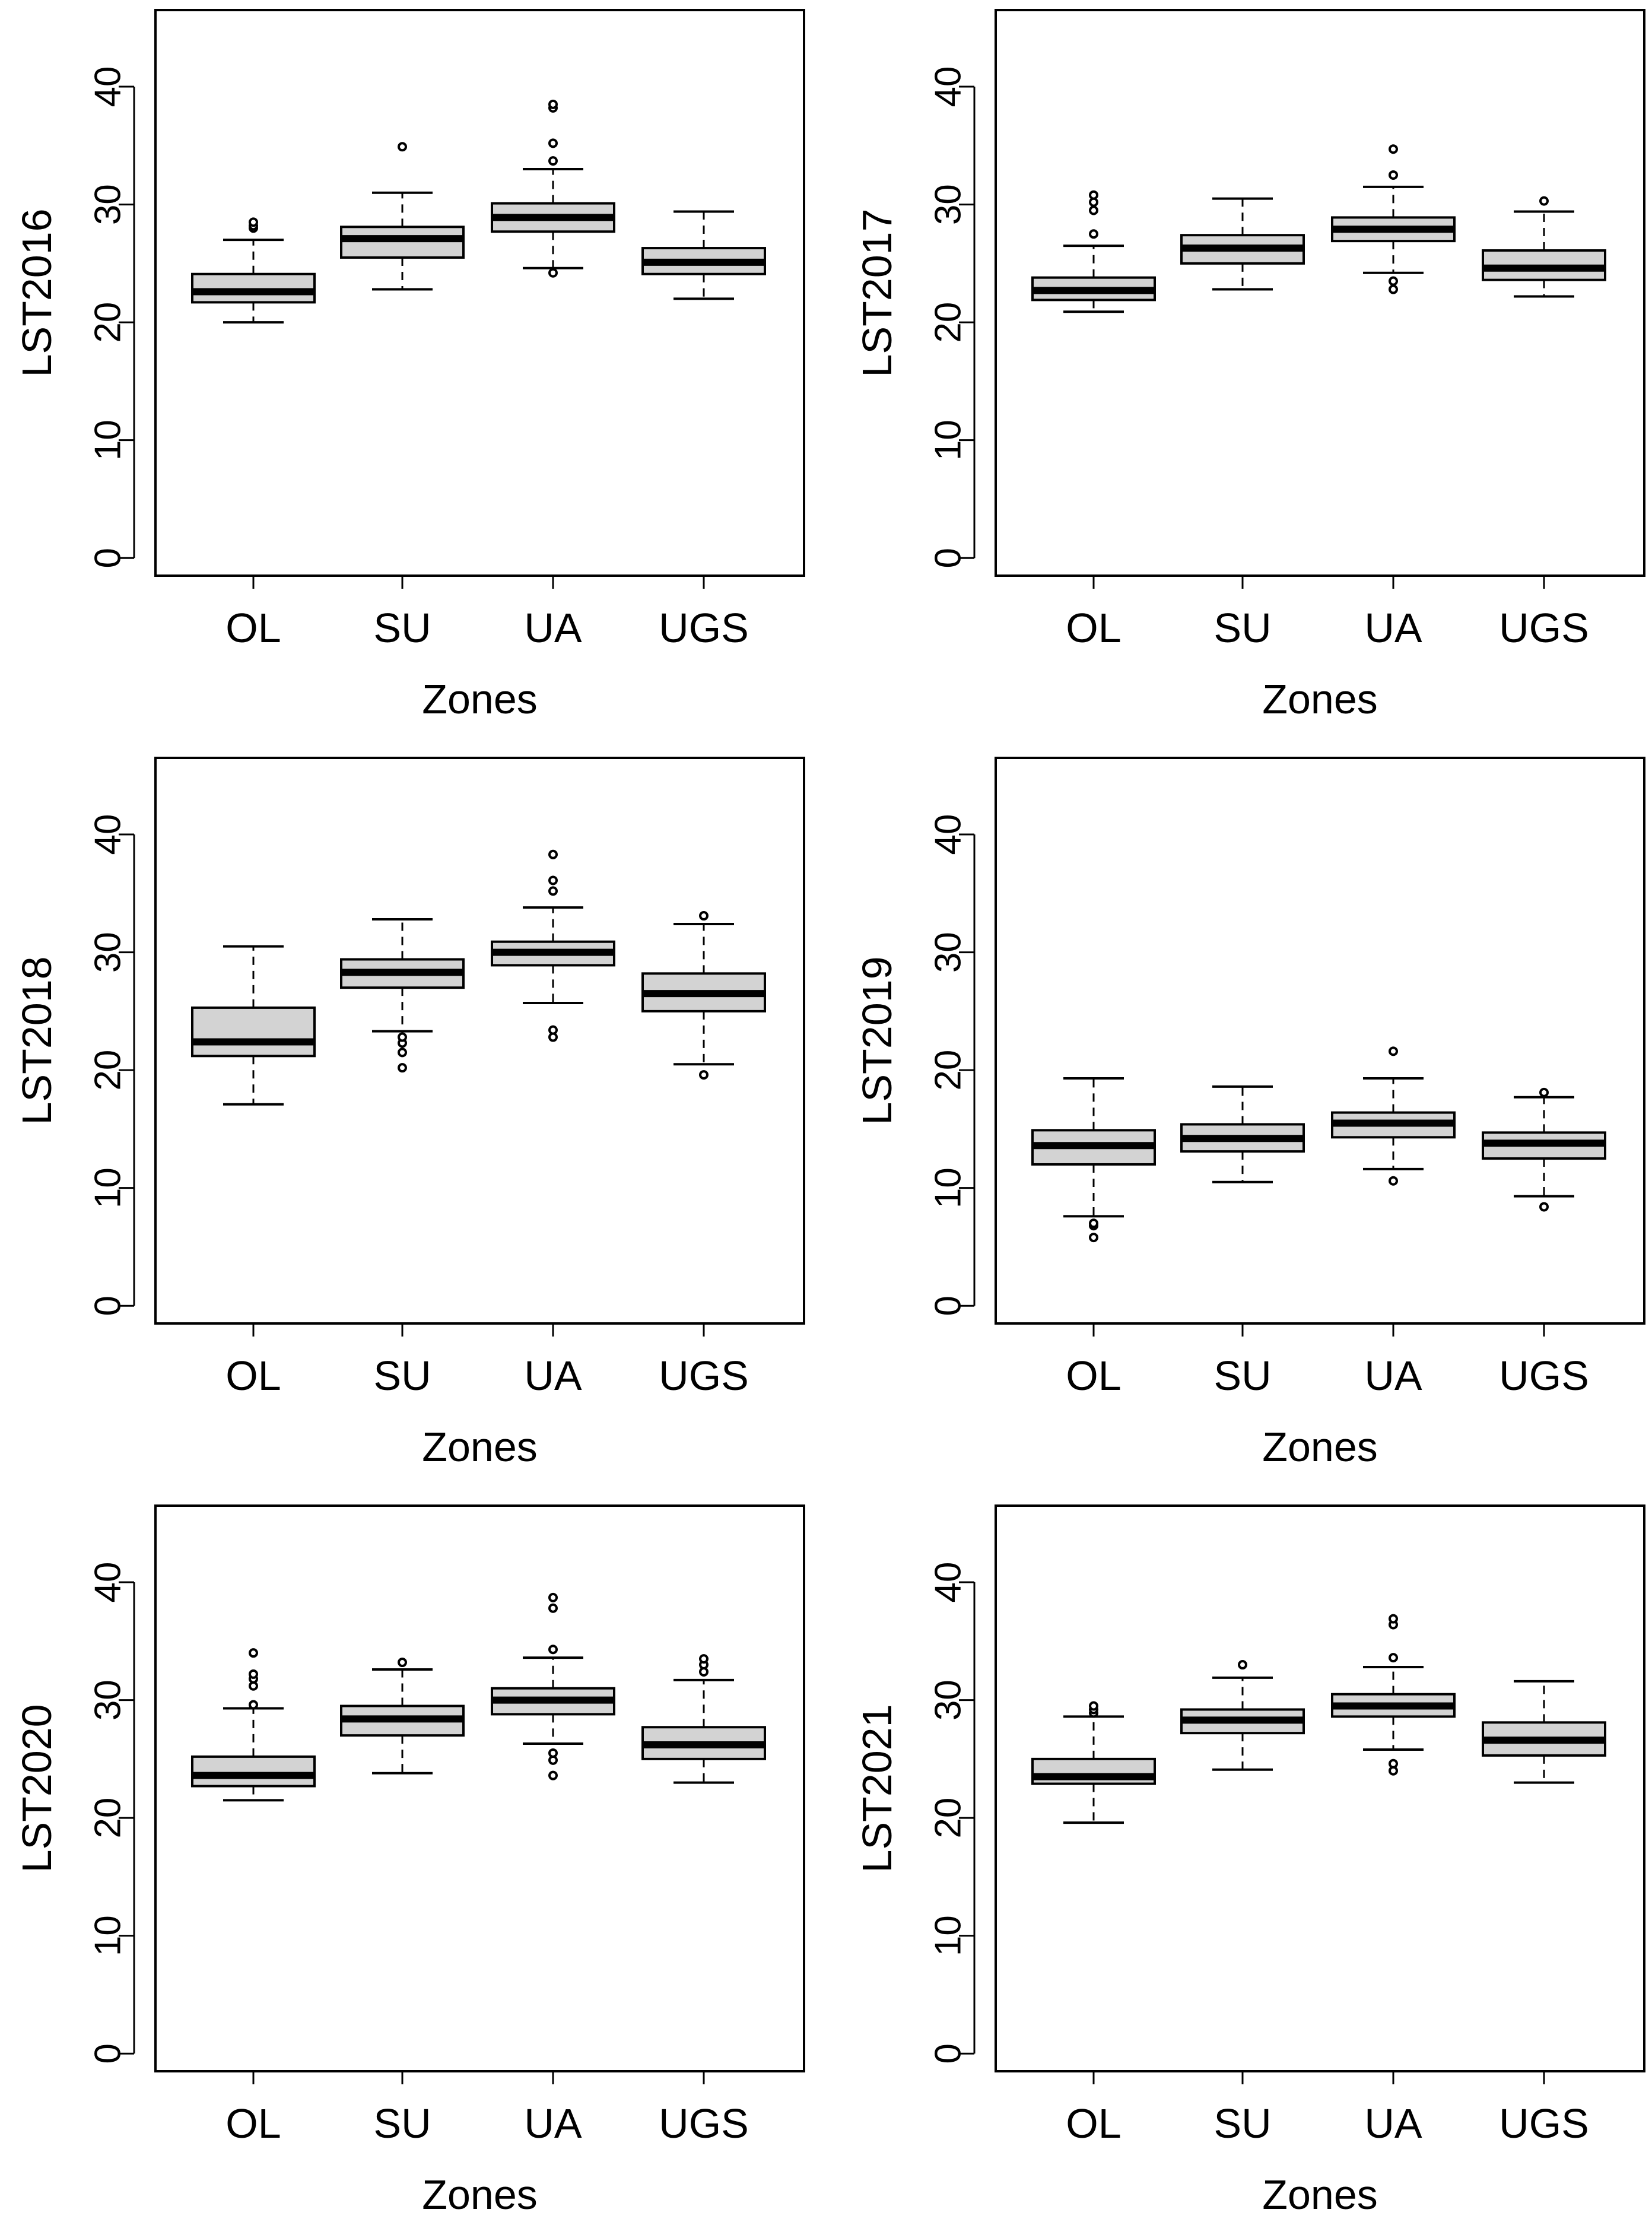  I want to click on y-axis-title: LST2019, so click(877, 1040).